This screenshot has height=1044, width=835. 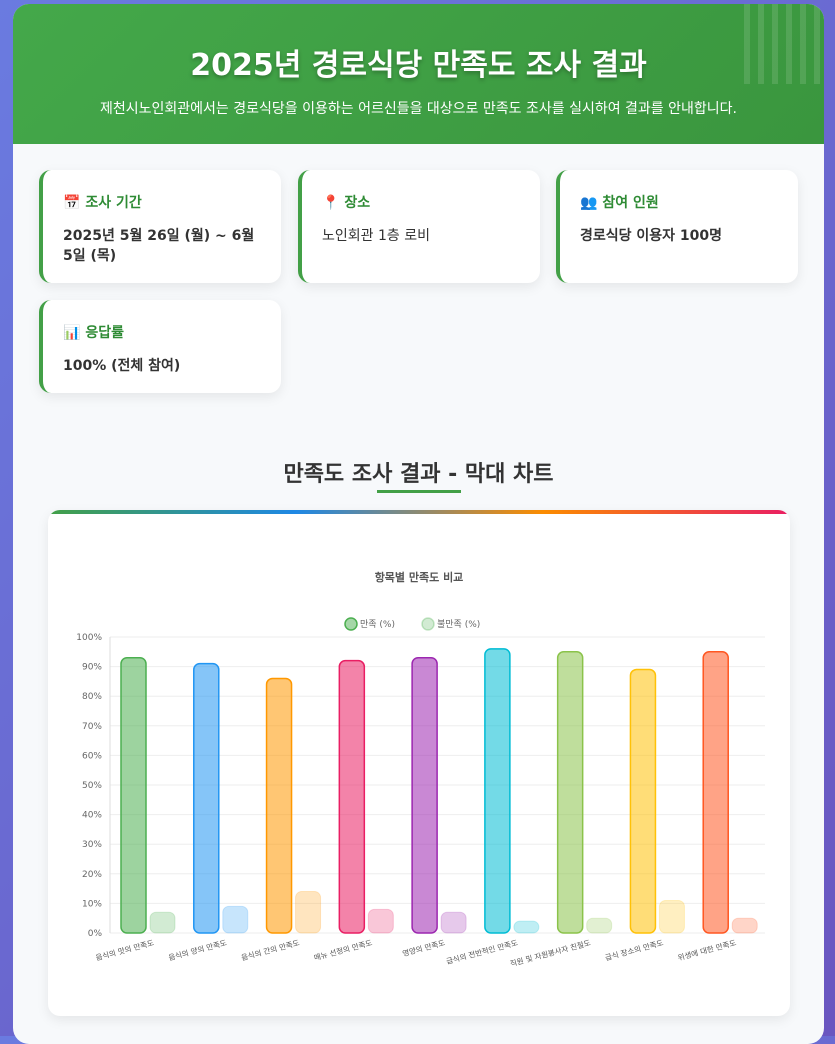 I want to click on calendar-icon: 📅, so click(x=72, y=203).